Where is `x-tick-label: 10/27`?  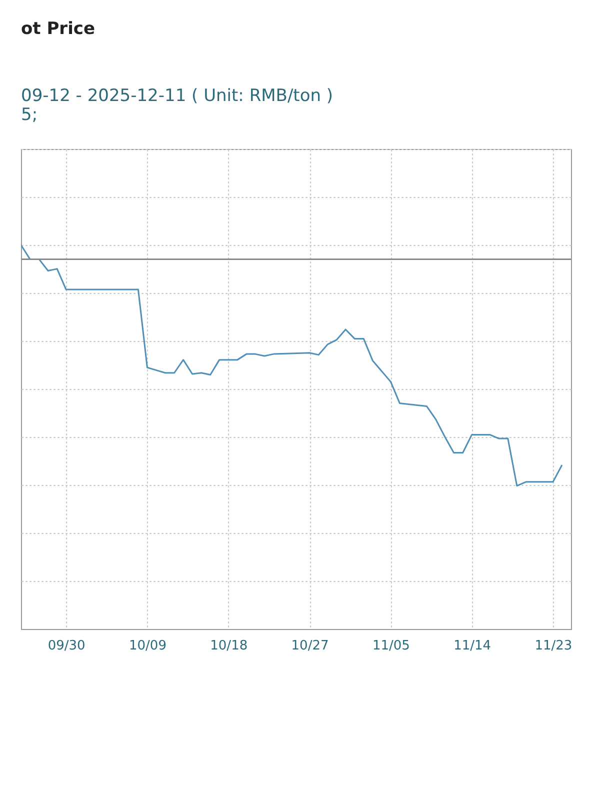 x-tick-label: 10/27 is located at coordinates (310, 646).